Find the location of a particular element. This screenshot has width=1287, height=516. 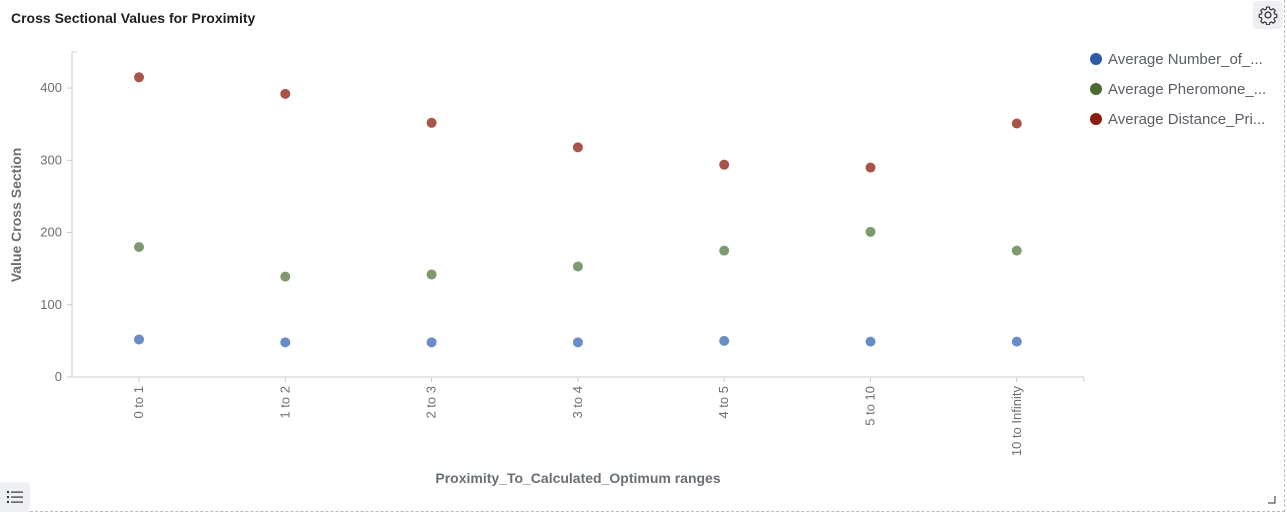

chart-title: Cross Sectional Values for Proximity is located at coordinates (133, 18).